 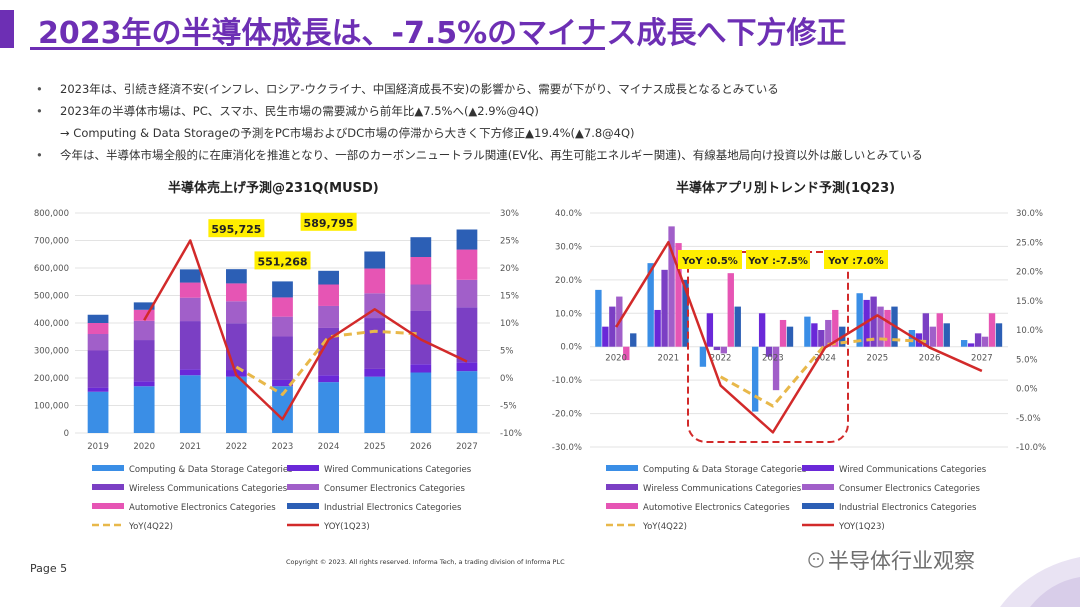 I want to click on callout-label: YoY :7.0%, so click(x=855, y=261).